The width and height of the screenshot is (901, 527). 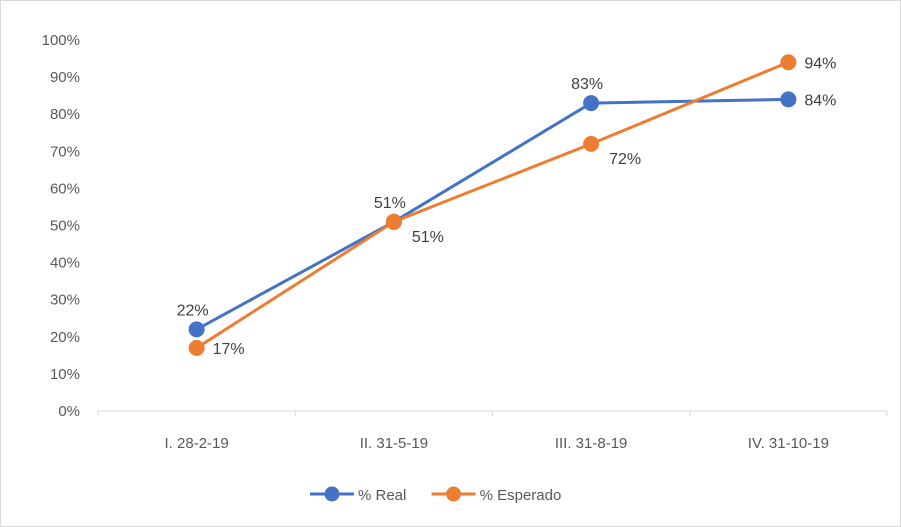 What do you see at coordinates (820, 63) in the screenshot?
I see `data-label: 94%` at bounding box center [820, 63].